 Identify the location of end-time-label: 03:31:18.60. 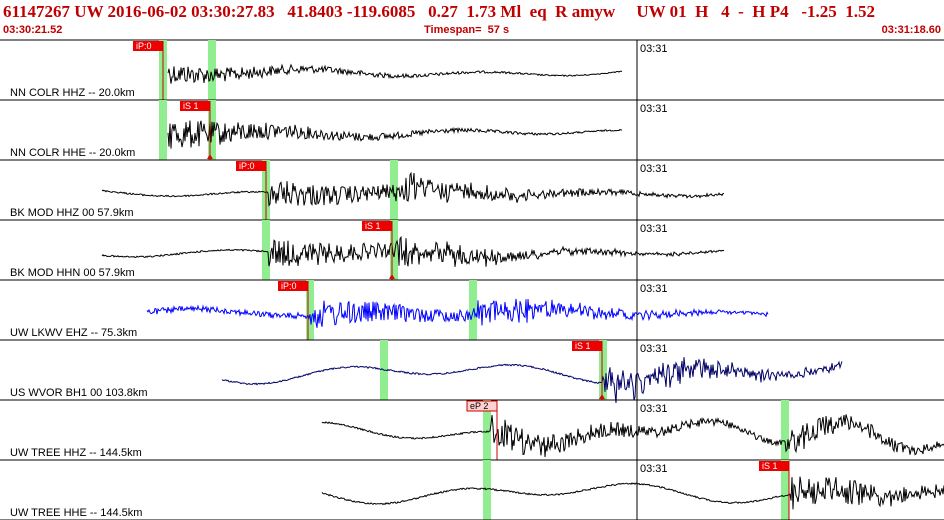
(911, 30).